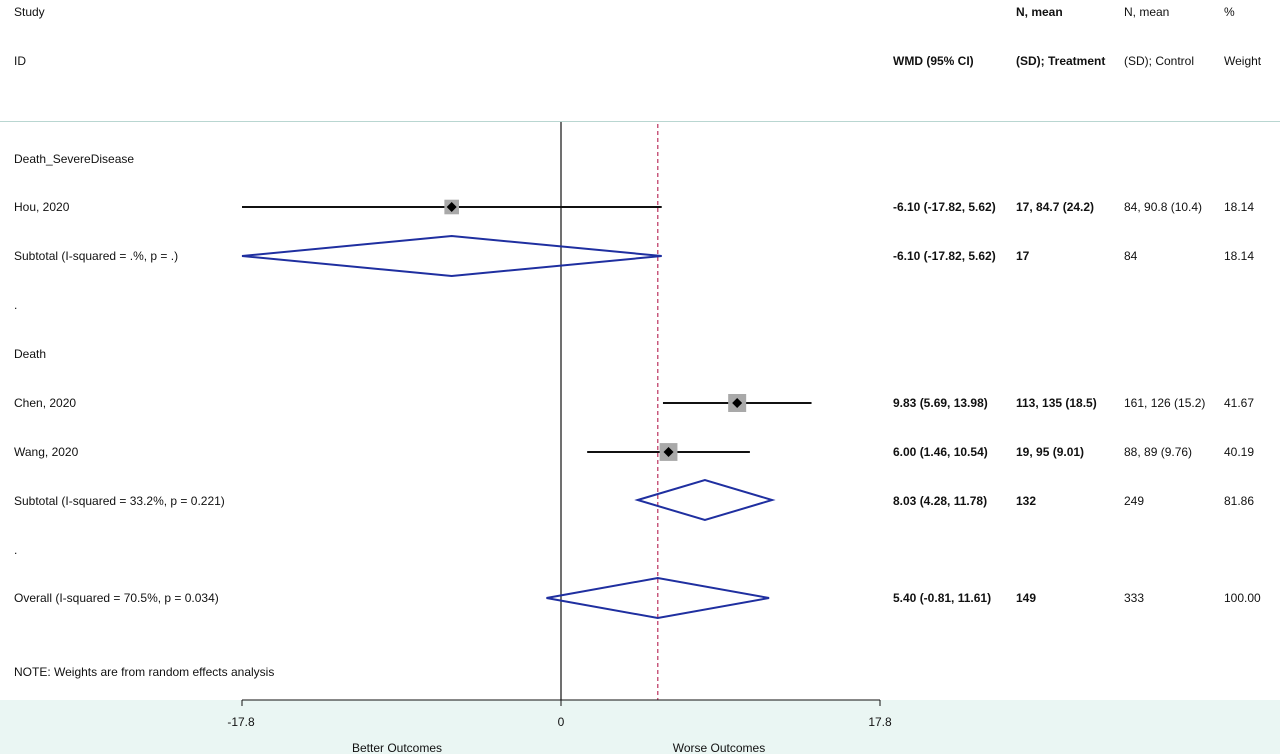 Image resolution: width=1280 pixels, height=755 pixels. Describe the element at coordinates (74, 159) in the screenshot. I see `row-label-group-severe: Death_SevereDisease` at that location.